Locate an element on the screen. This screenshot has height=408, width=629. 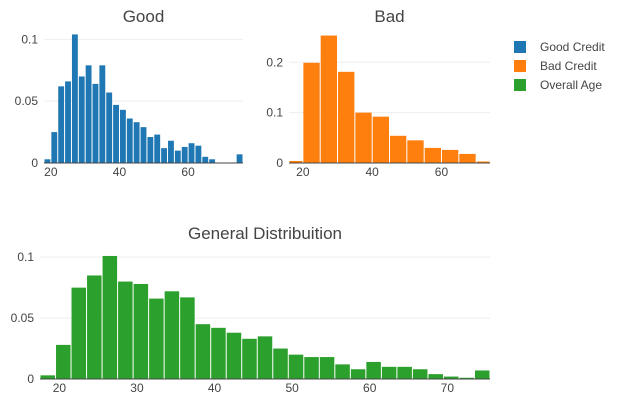
chart-title: Bad is located at coordinates (389, 16).